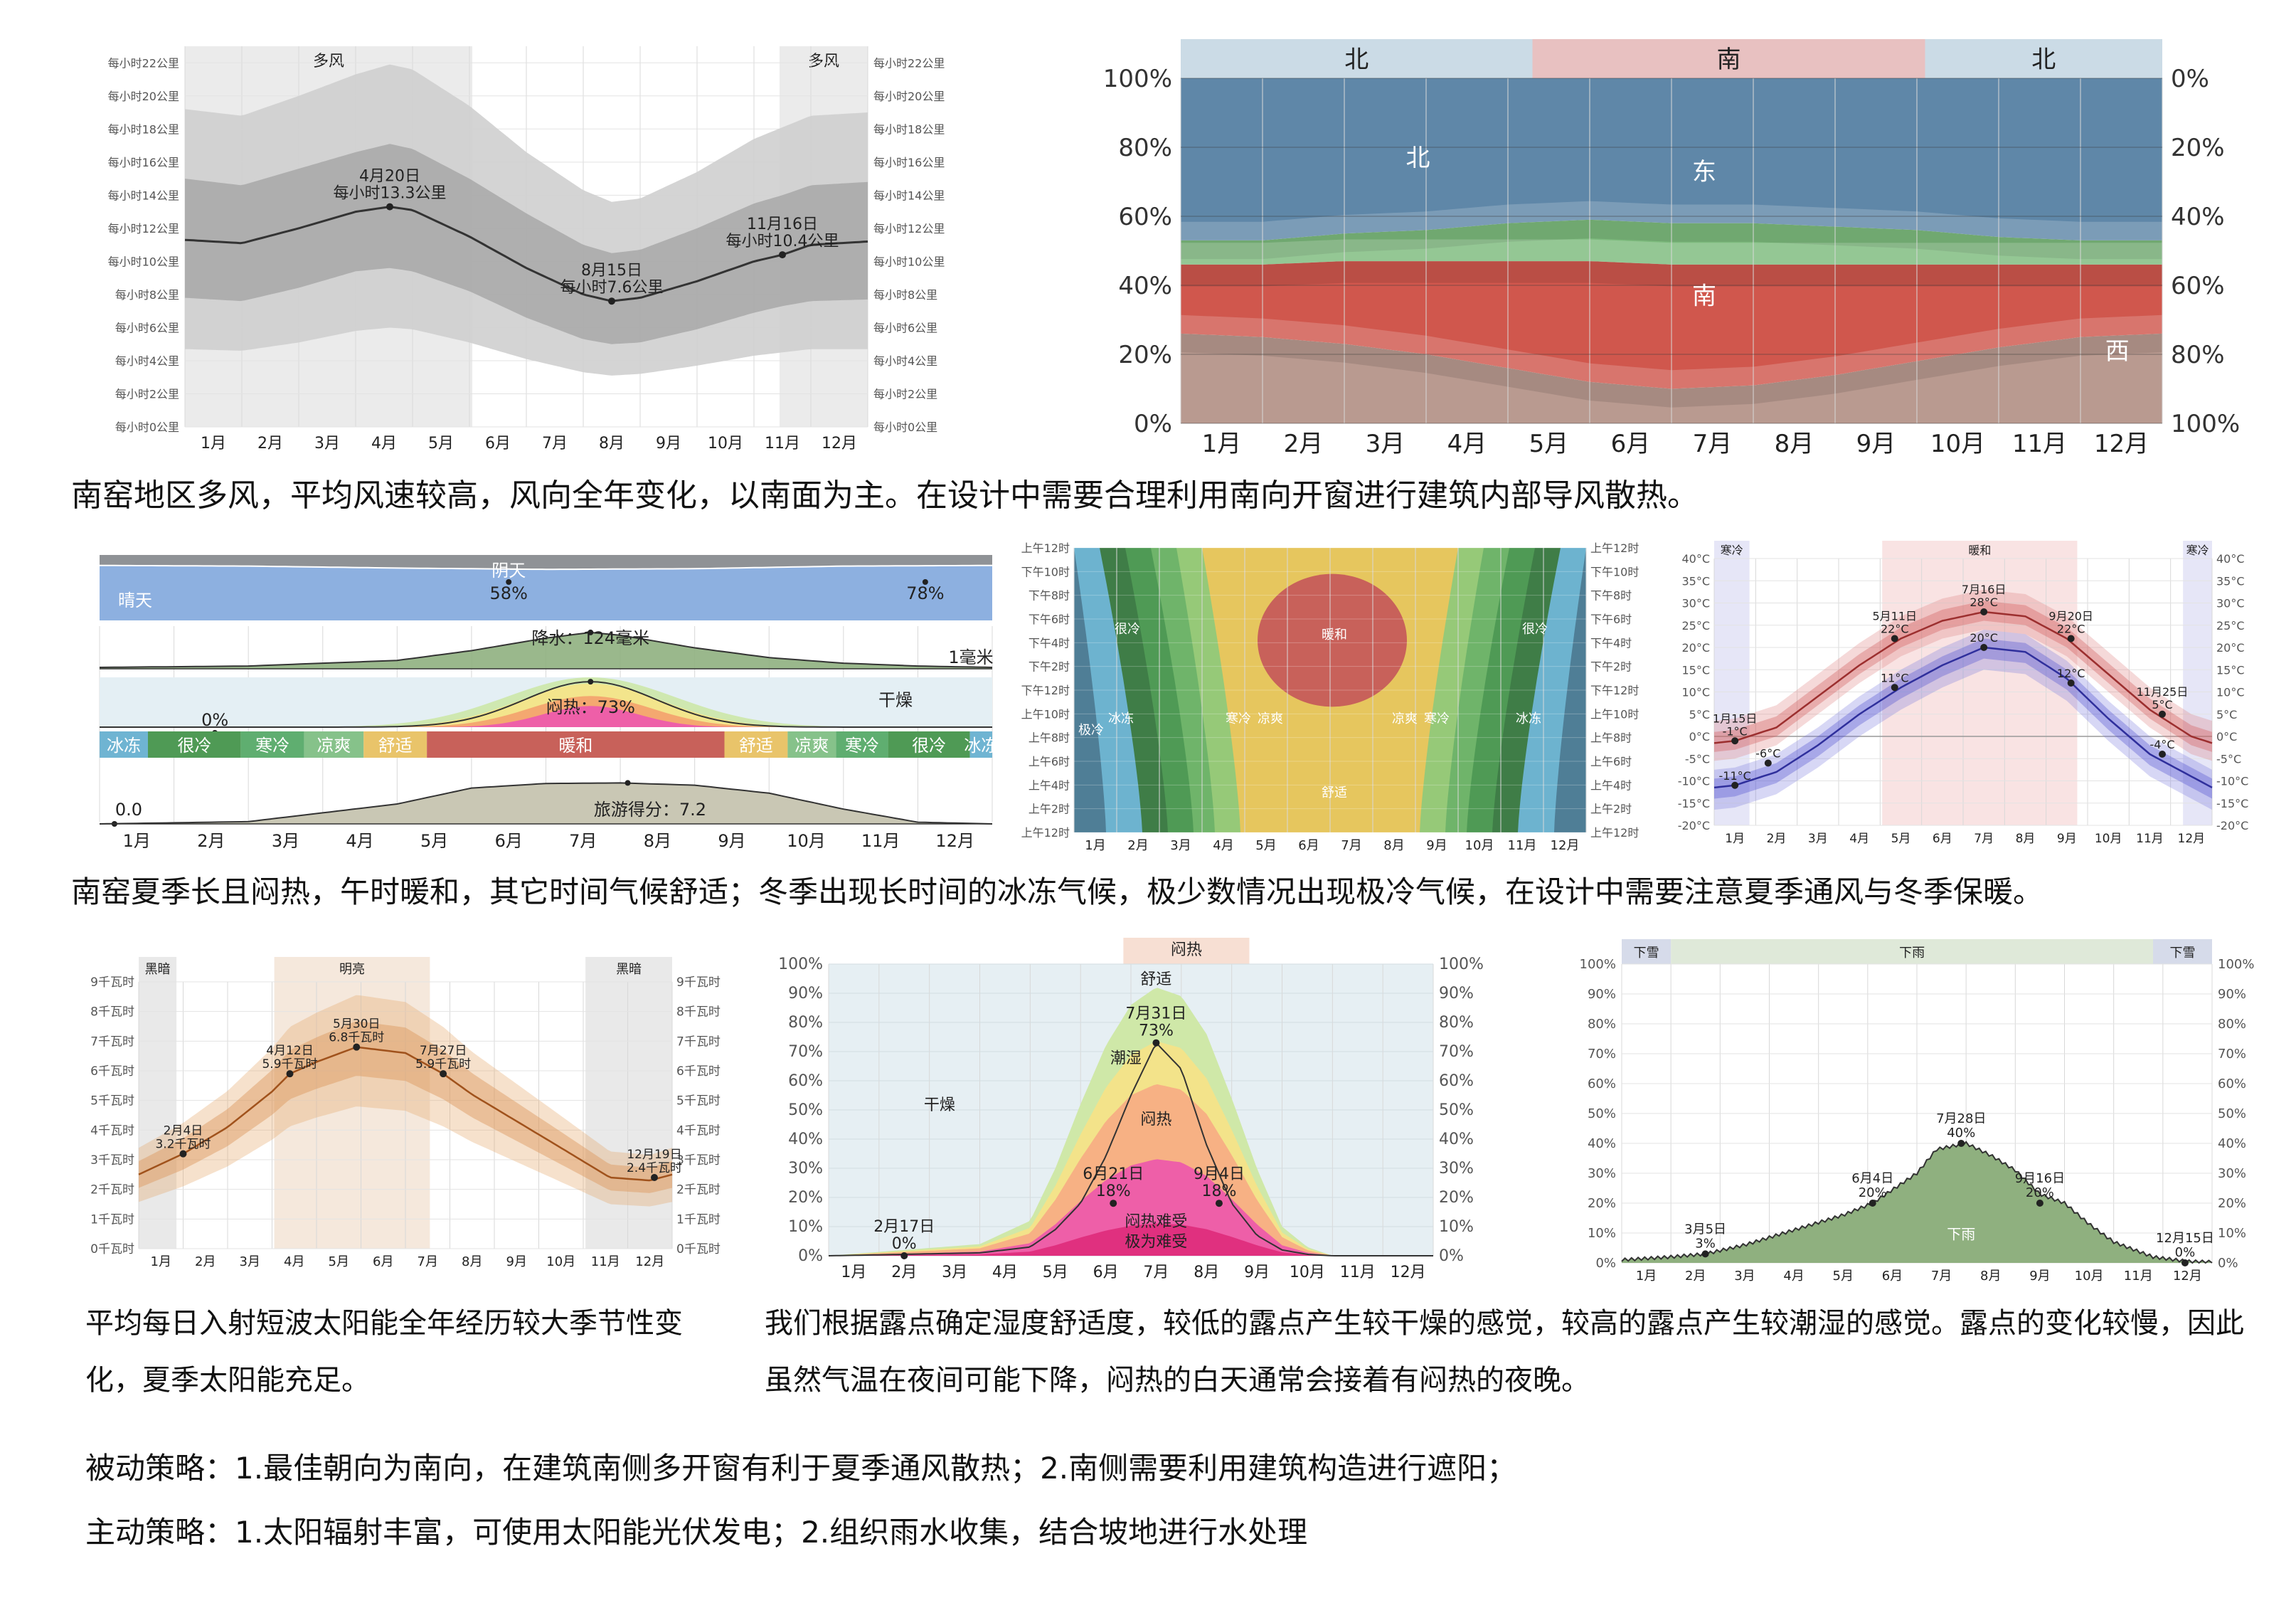 The image size is (2296, 1598). What do you see at coordinates (2198, 286) in the screenshot?
I see `direction-ytick-right: 60%` at bounding box center [2198, 286].